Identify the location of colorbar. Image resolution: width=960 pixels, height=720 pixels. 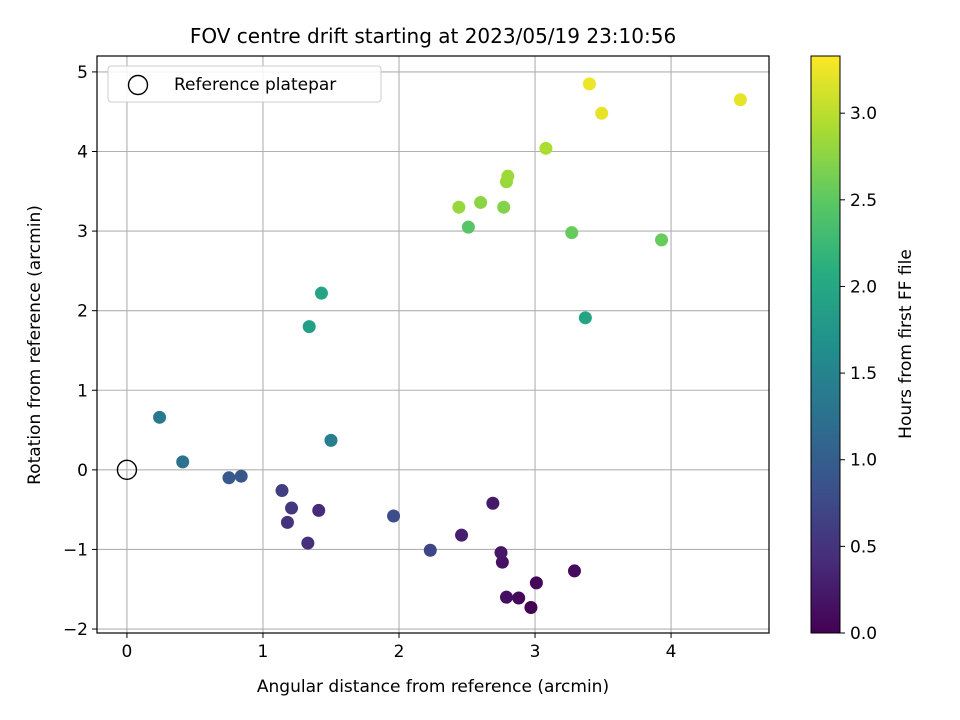
(825, 344).